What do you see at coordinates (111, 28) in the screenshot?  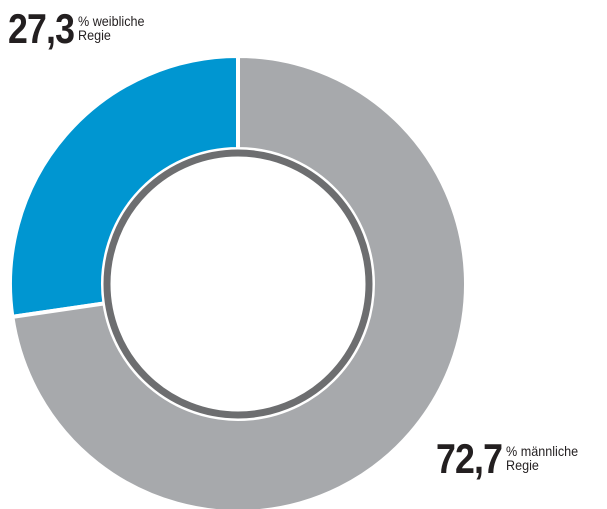 I see `category-label: % weibliche Regie` at bounding box center [111, 28].